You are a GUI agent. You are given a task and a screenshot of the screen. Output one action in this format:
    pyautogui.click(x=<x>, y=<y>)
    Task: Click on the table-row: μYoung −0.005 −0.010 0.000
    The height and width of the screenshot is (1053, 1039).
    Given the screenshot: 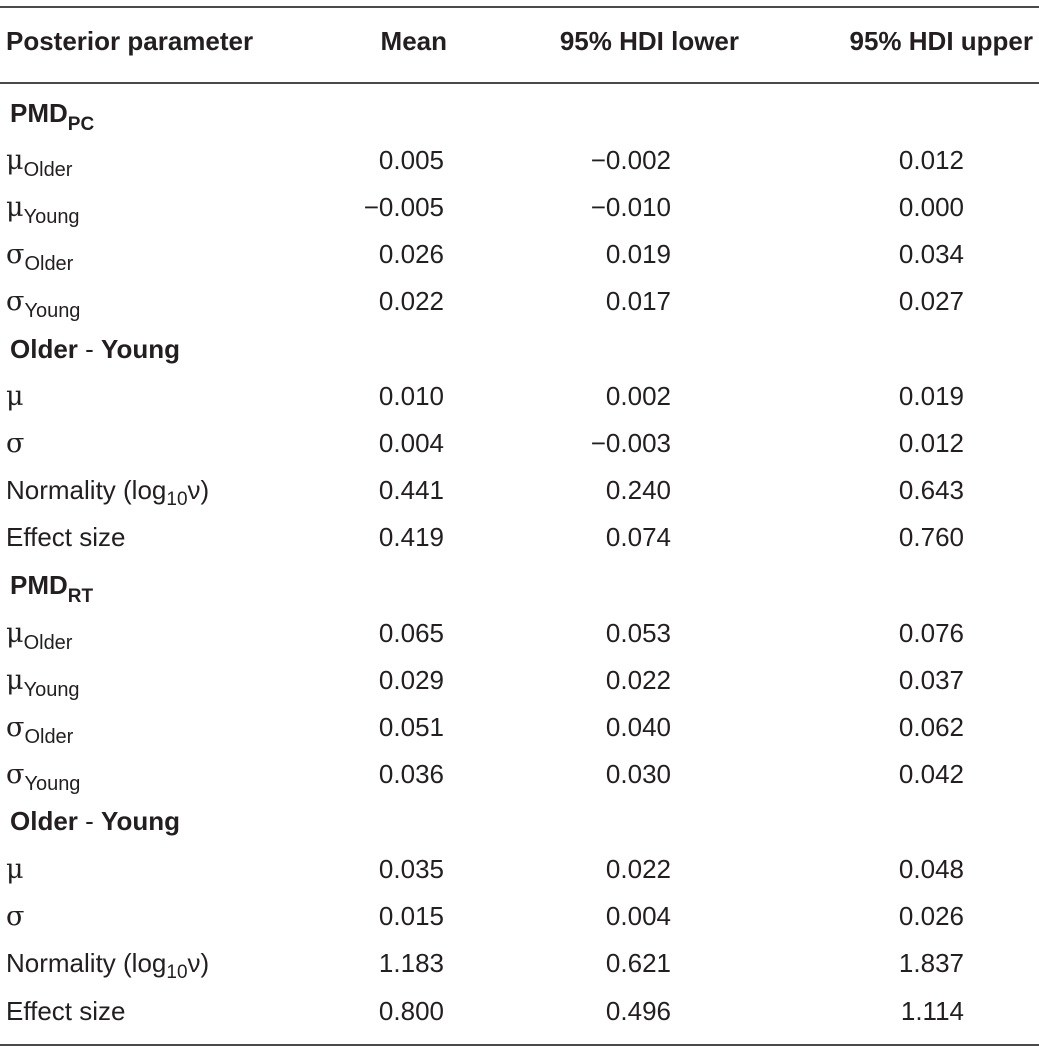 What is the action you would take?
    pyautogui.click(x=519, y=207)
    